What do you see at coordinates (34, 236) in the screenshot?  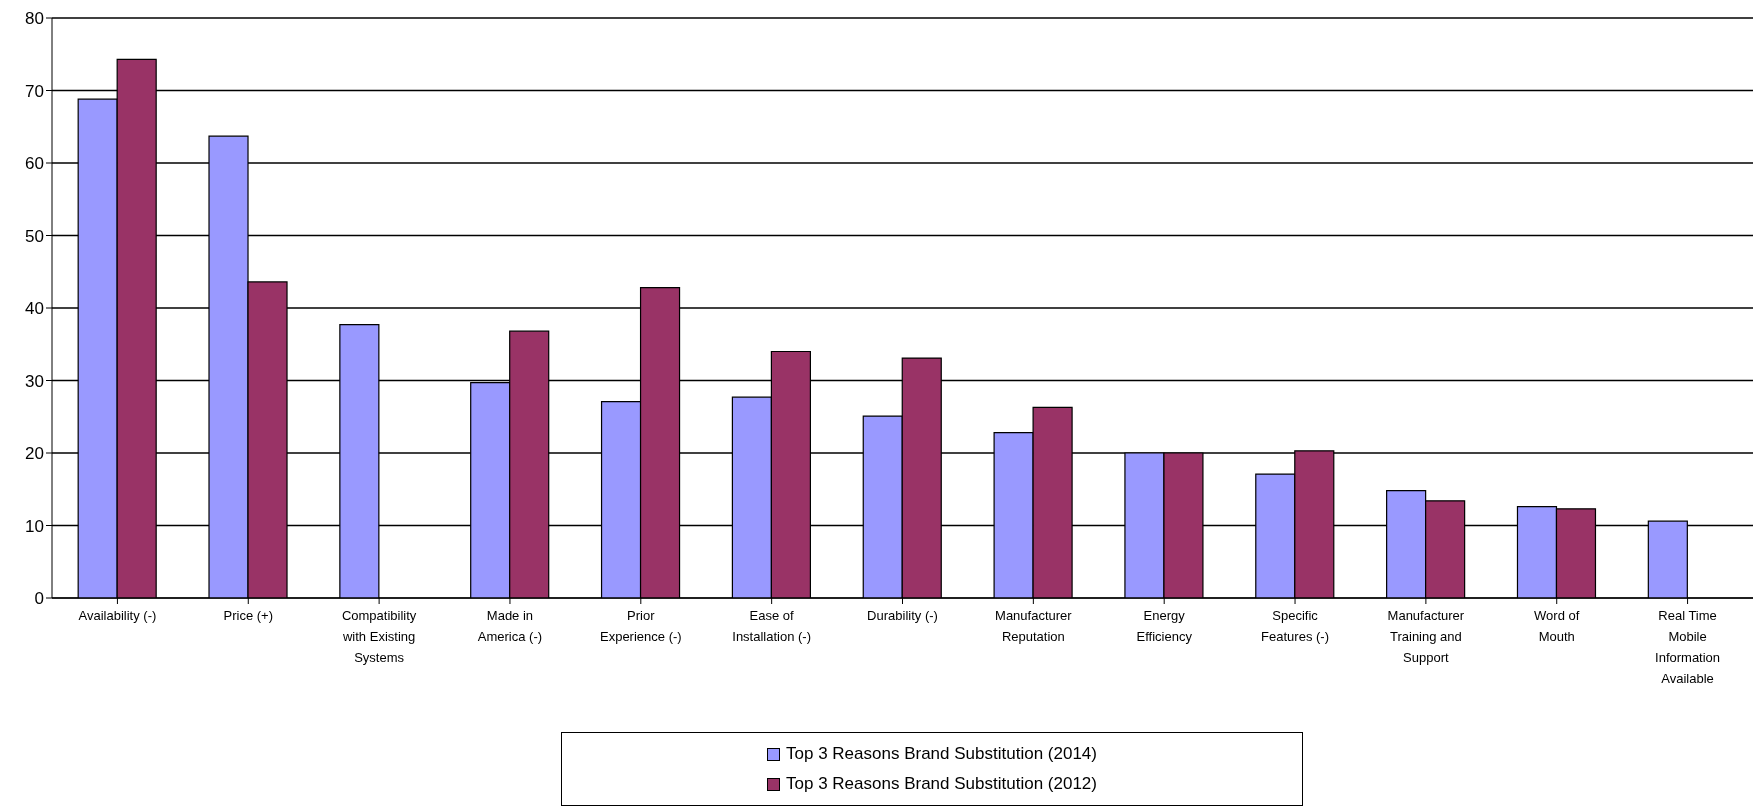 I see `y-tick-label: 50` at bounding box center [34, 236].